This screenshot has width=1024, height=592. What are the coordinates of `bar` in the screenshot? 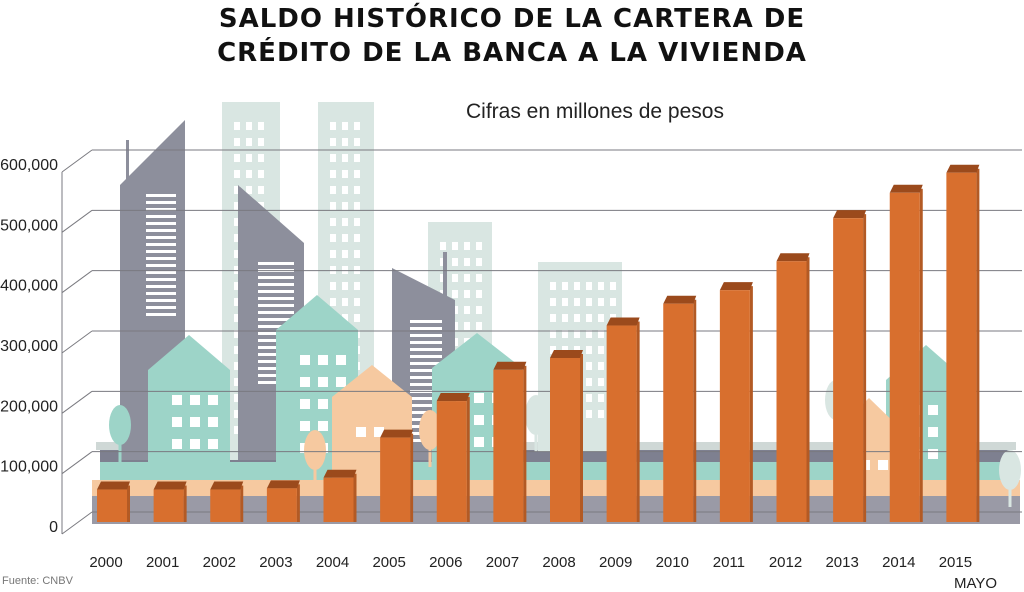 It's located at (565, 439).